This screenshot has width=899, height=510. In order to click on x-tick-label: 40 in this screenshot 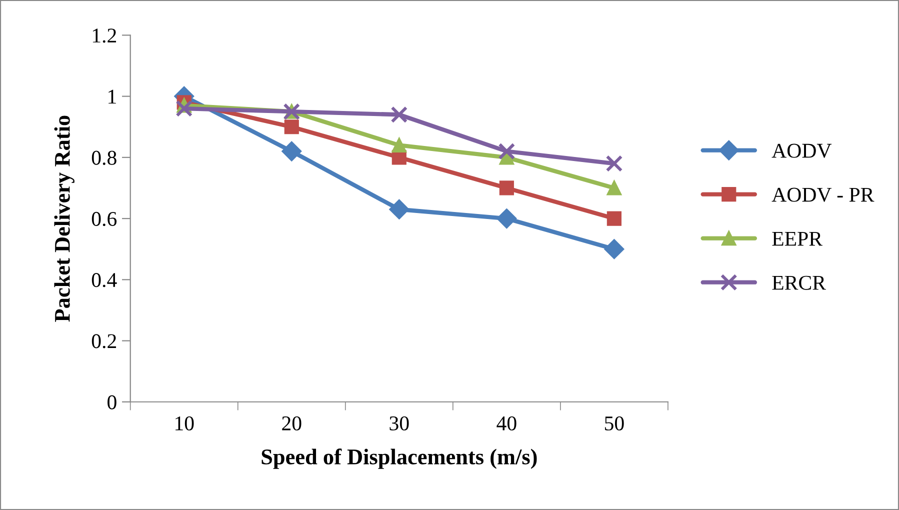, I will do `click(506, 423)`.